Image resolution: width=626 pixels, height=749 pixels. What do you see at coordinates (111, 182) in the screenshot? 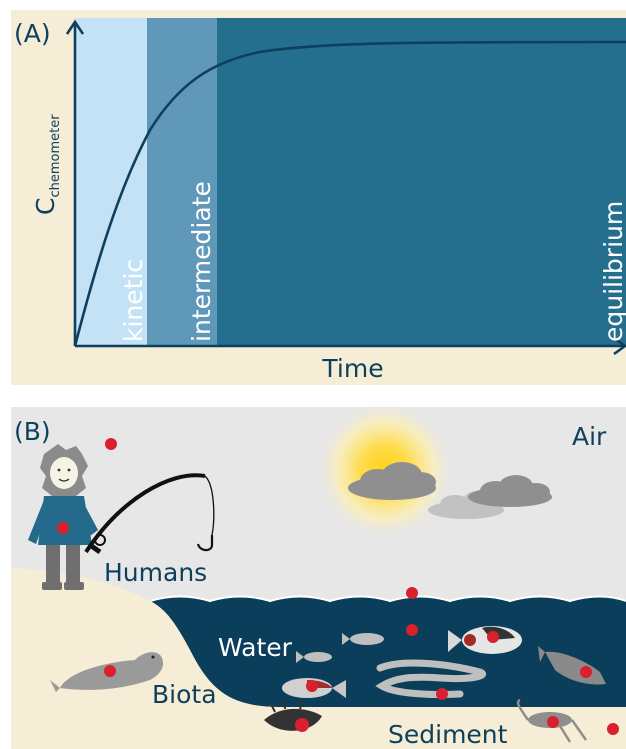
I see `region-kinetic` at bounding box center [111, 182].